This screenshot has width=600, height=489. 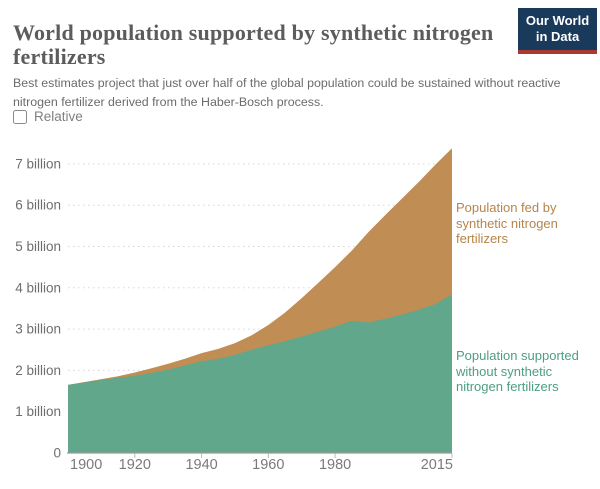 I want to click on y-tick-label: 1 billion, so click(x=38, y=411).